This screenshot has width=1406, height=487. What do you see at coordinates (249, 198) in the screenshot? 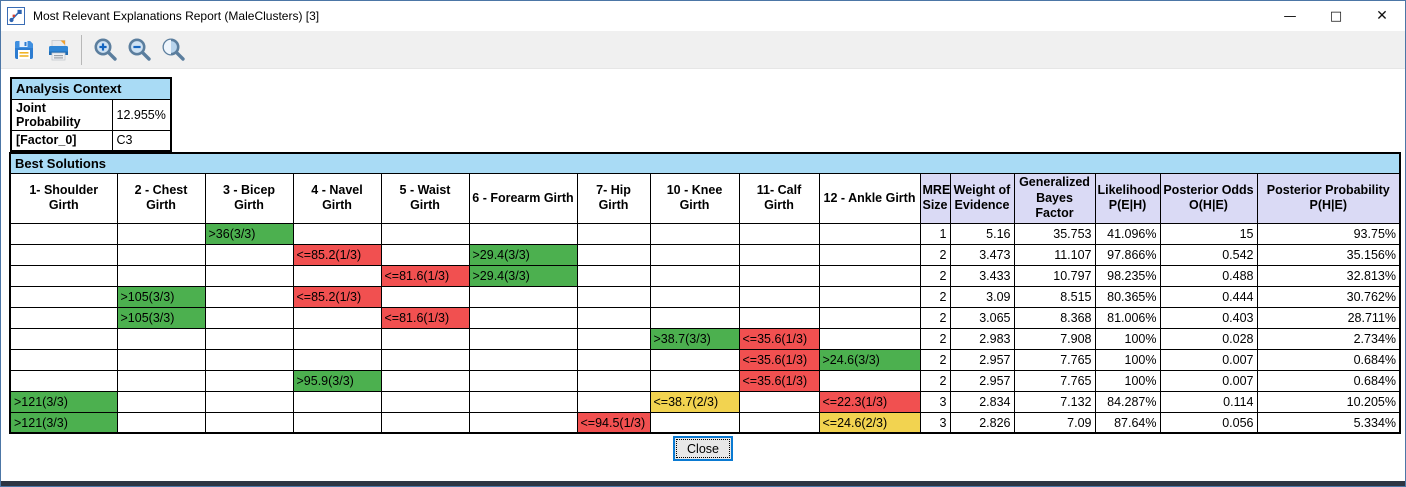
I see `column-header-bicep-girth: 3 - Bicep Girth` at bounding box center [249, 198].